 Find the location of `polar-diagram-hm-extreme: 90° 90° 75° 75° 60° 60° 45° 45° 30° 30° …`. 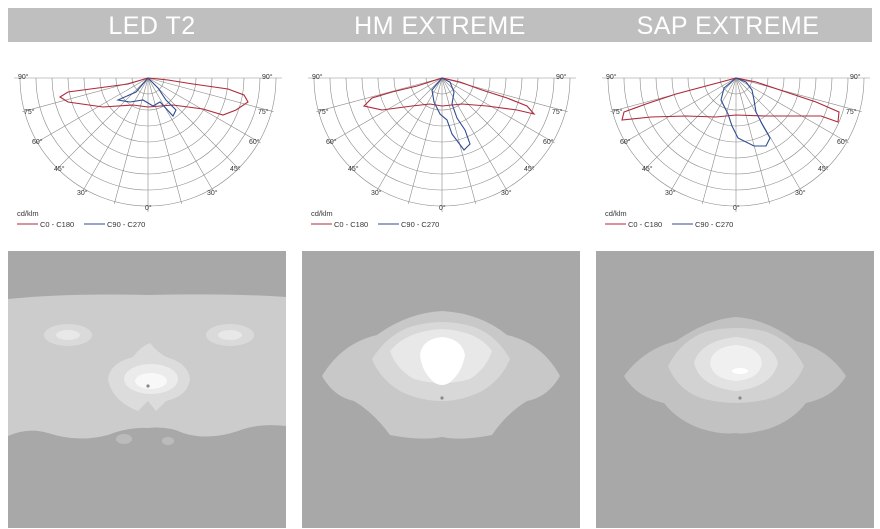

polar-diagram-hm-extreme: 90° 90° 75° 75° 60° 60° 45° 45° 30° 30° … is located at coordinates (441, 150).